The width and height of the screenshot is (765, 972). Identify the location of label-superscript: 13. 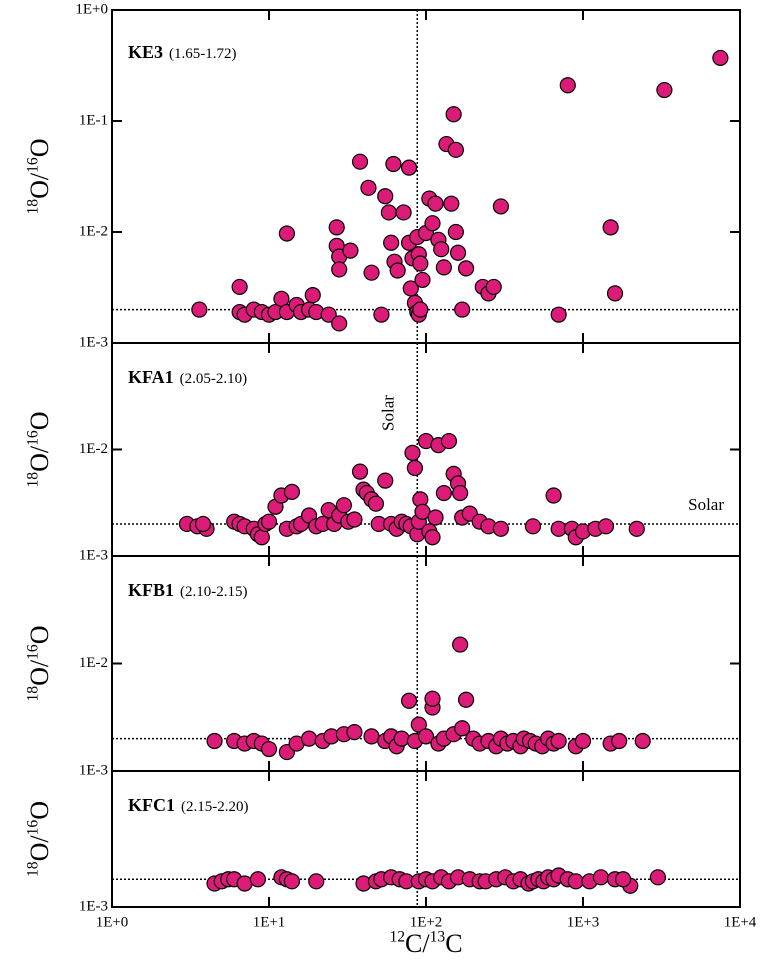
(438, 937).